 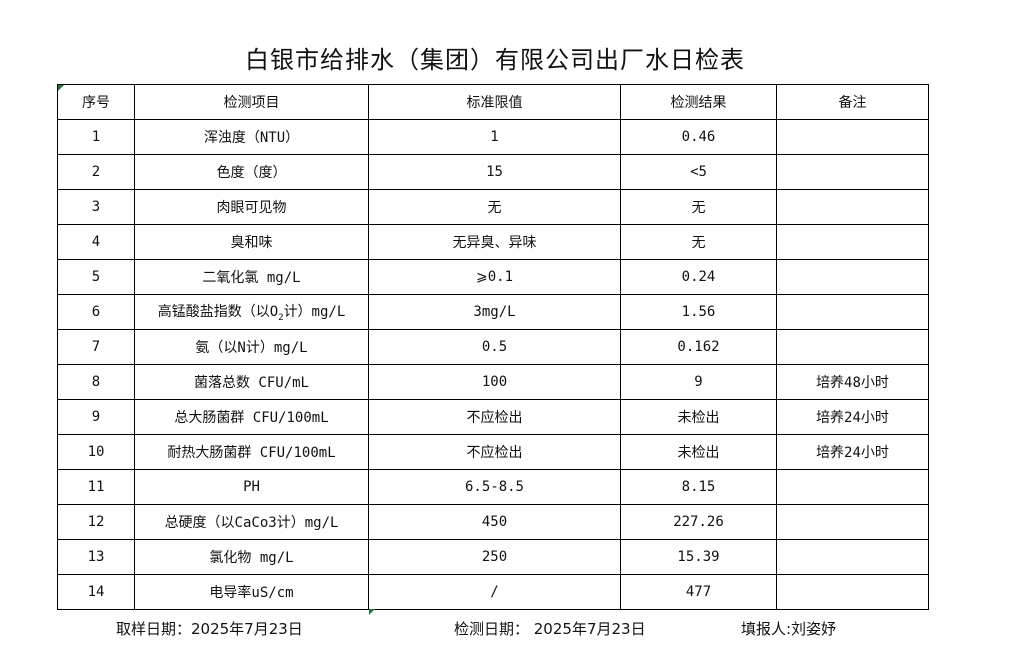 What do you see at coordinates (698, 277) in the screenshot?
I see `cell-result: 0.24` at bounding box center [698, 277].